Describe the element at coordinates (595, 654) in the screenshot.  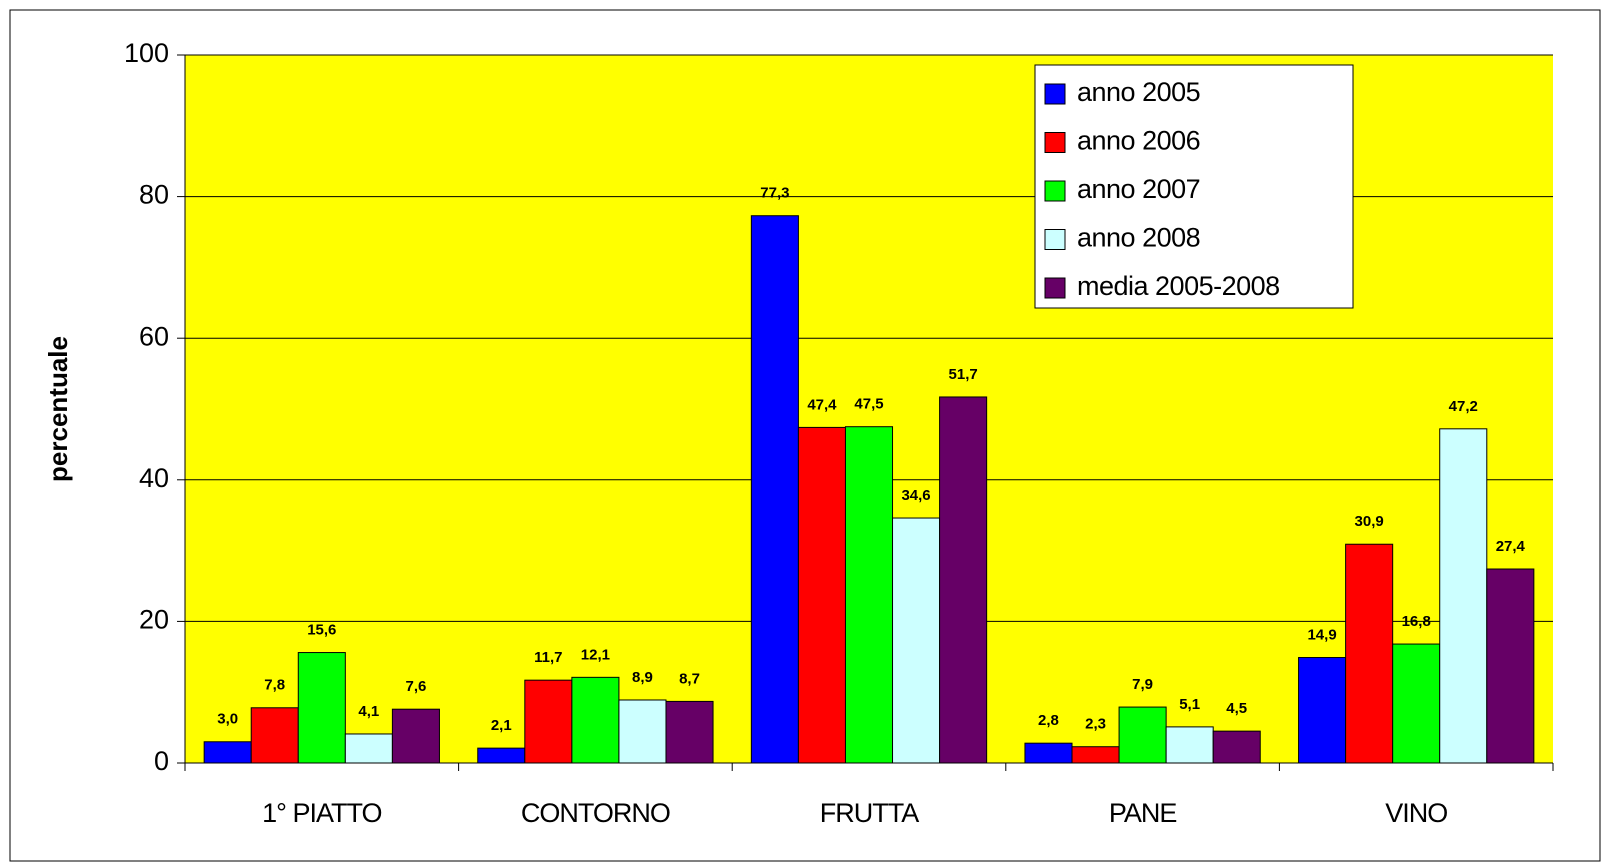
I see `data-label: 12,1` at that location.